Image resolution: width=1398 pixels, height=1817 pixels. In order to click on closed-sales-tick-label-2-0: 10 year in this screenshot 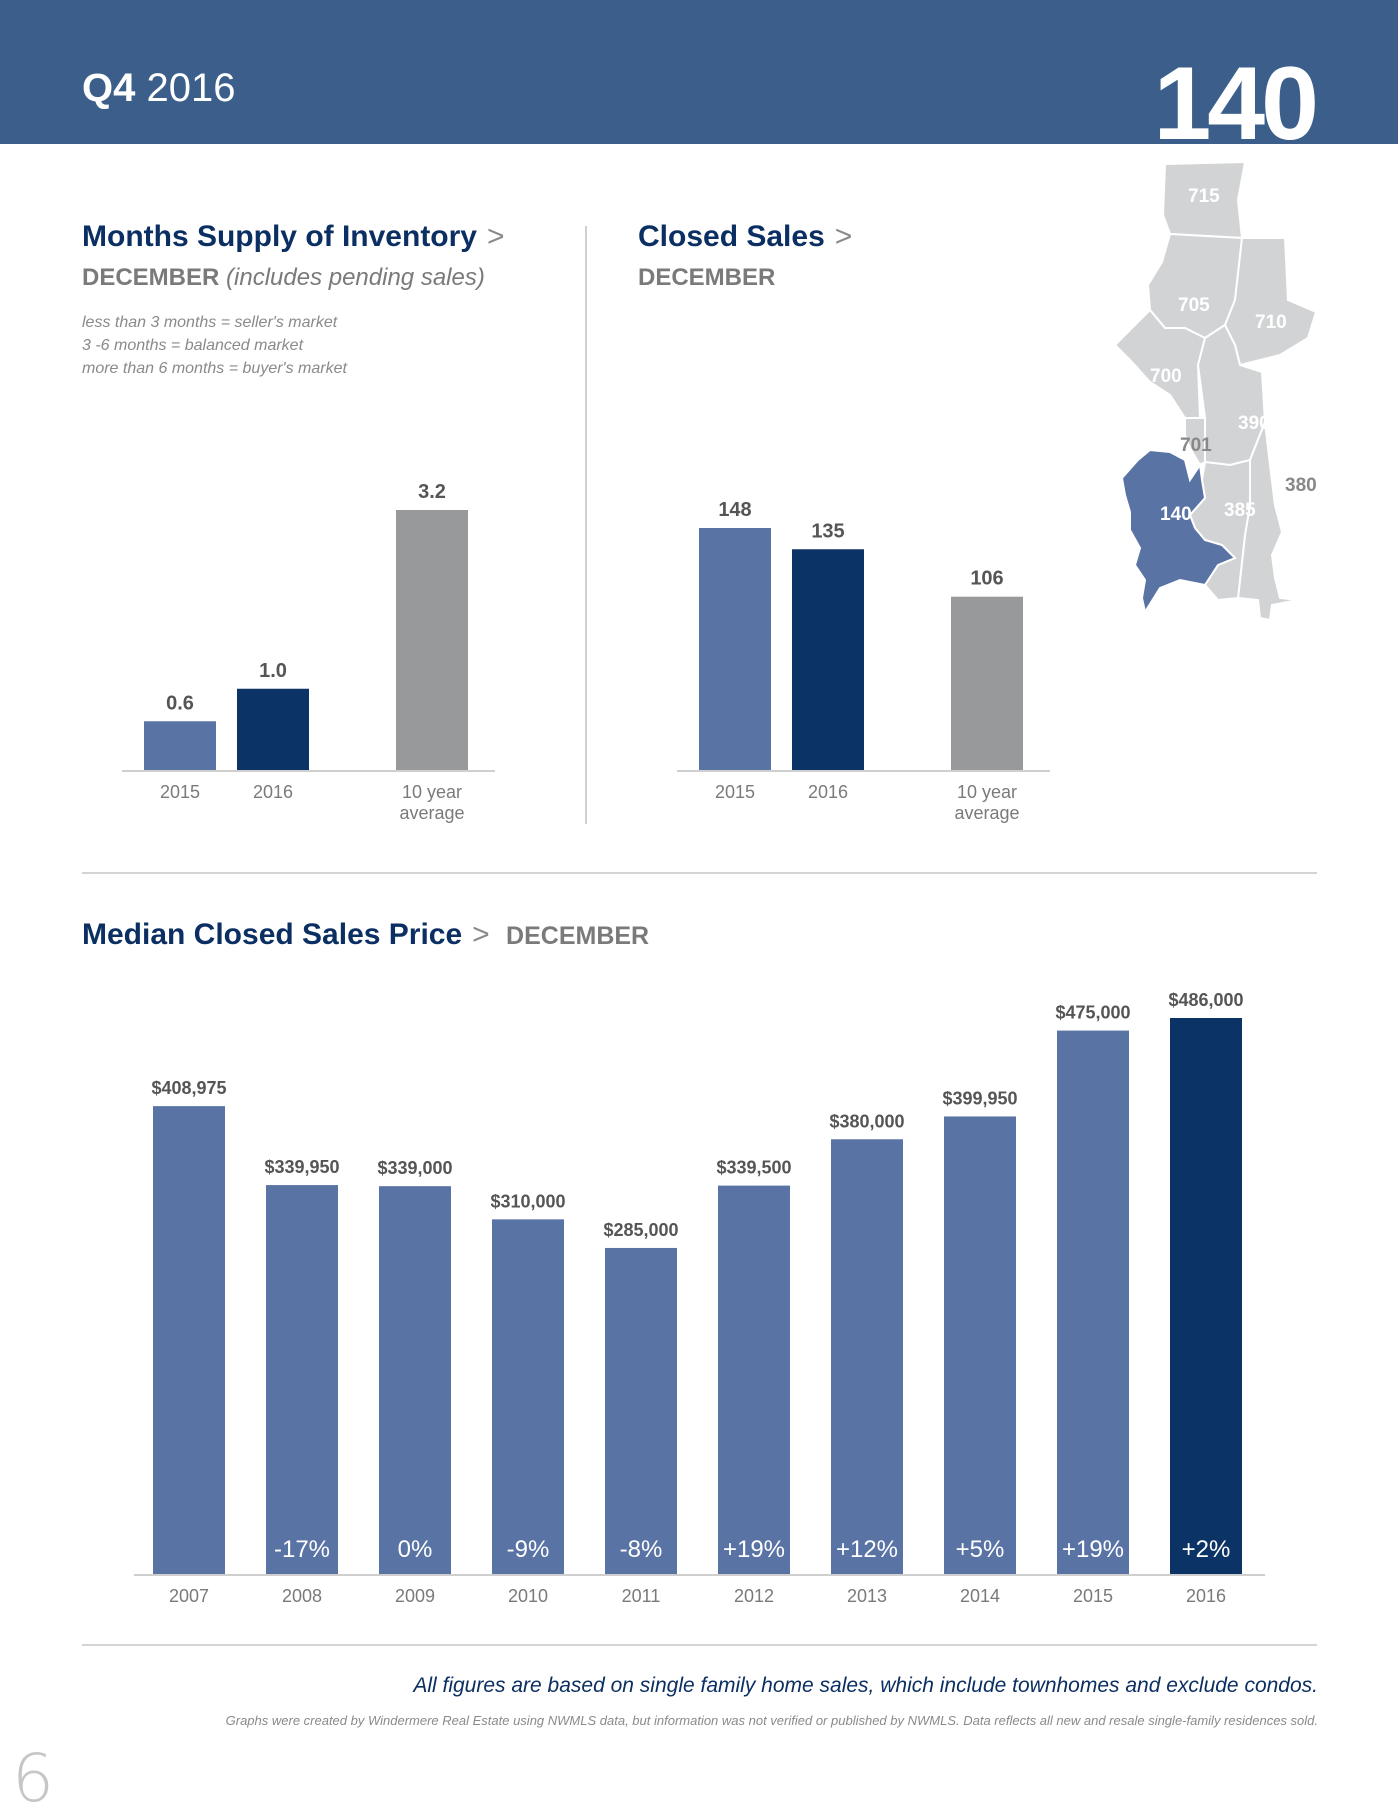, I will do `click(987, 792)`.